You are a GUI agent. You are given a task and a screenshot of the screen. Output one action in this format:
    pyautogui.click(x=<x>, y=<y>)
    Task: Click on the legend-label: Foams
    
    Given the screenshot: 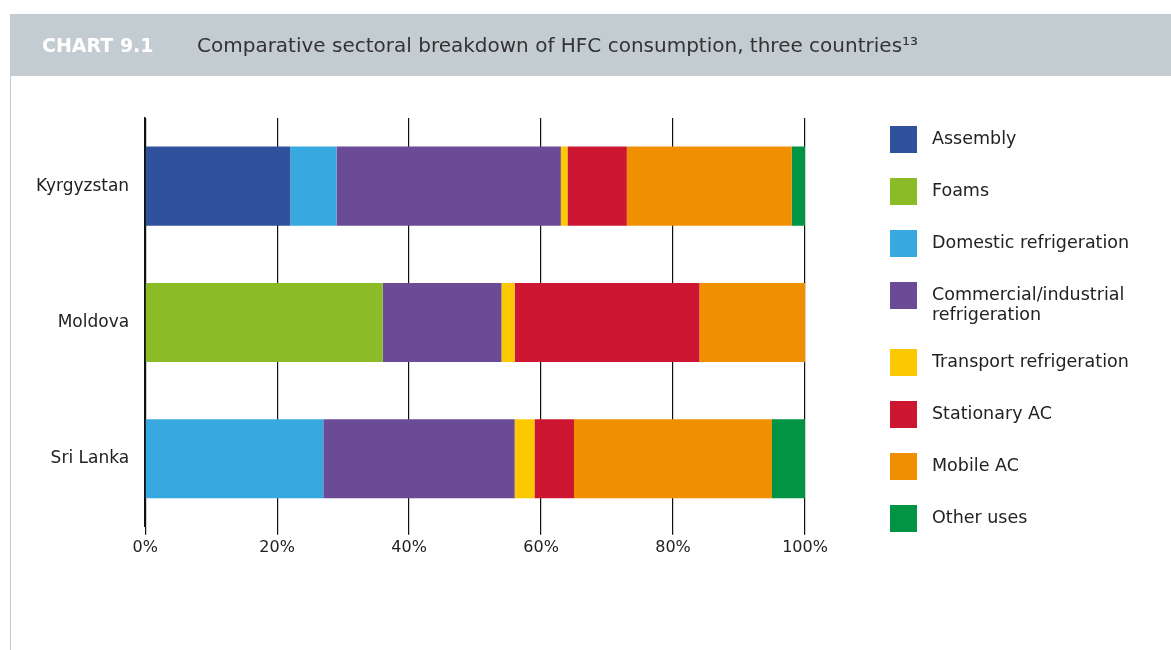 What is the action you would take?
    pyautogui.click(x=961, y=189)
    